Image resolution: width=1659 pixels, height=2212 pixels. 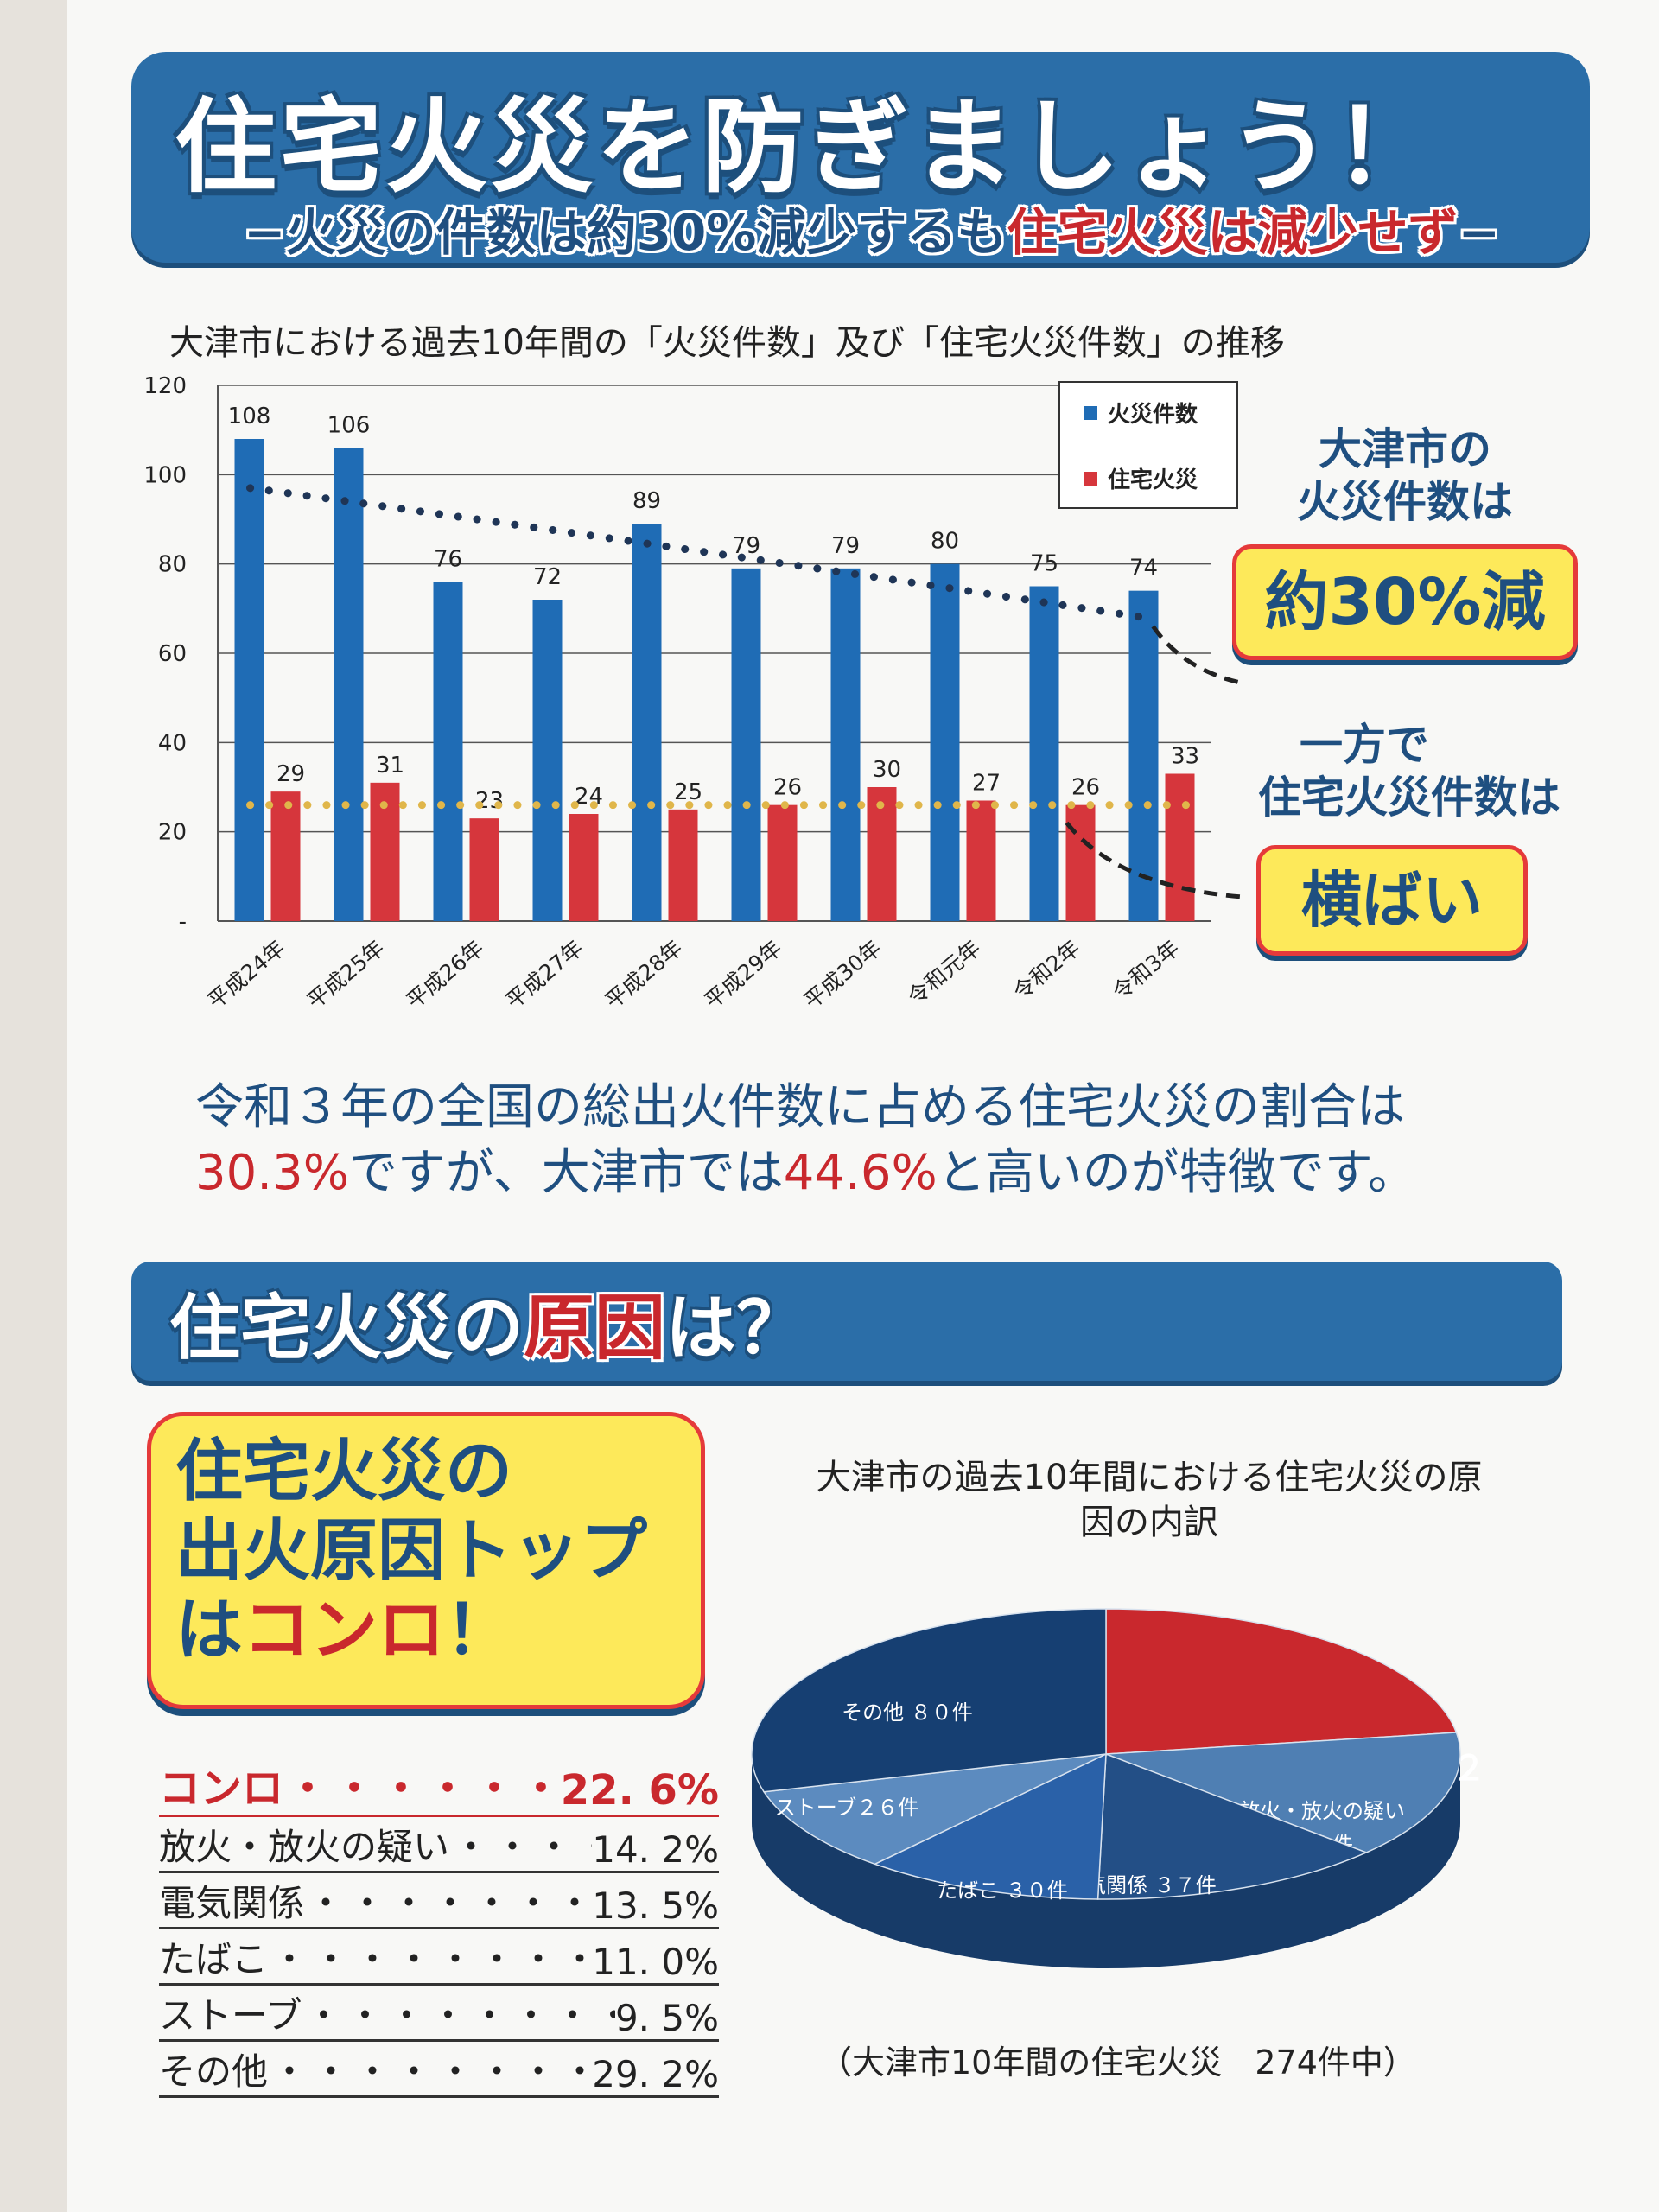 What do you see at coordinates (566, 1173) in the screenshot?
I see `statement-mid: ですが、大津市では` at bounding box center [566, 1173].